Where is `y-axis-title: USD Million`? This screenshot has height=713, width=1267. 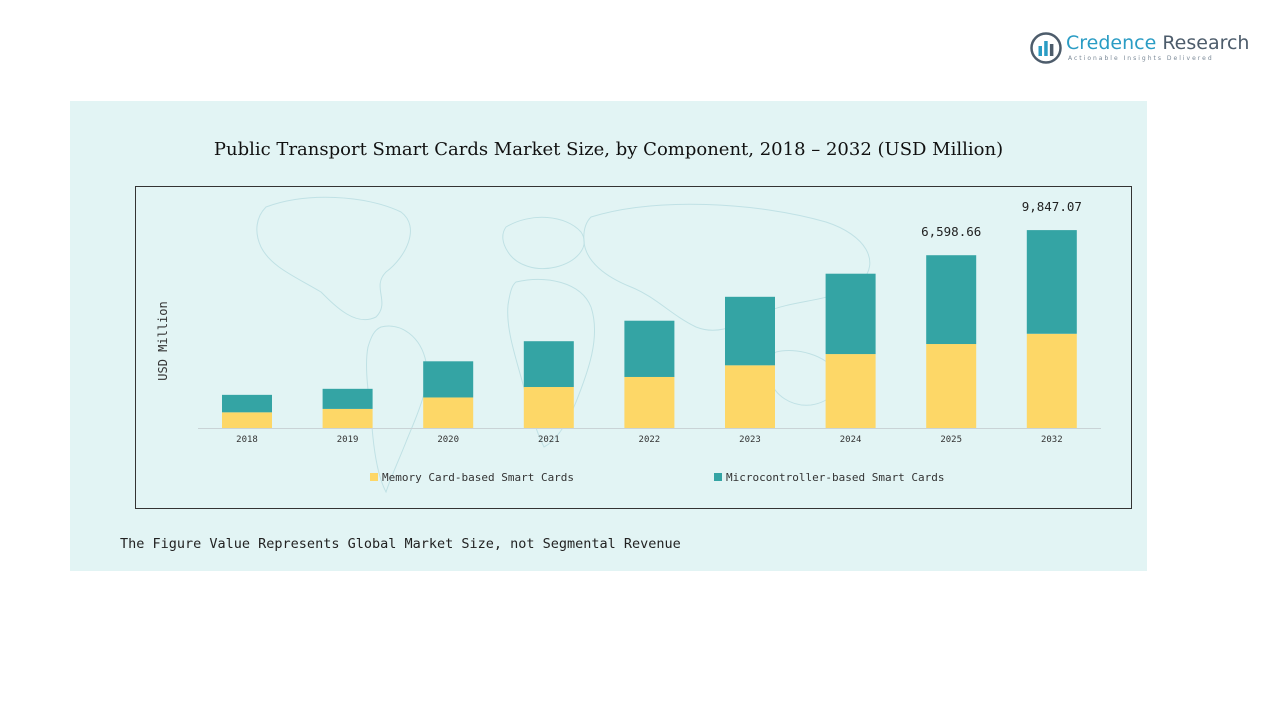
y-axis-title: USD Million is located at coordinates (163, 340).